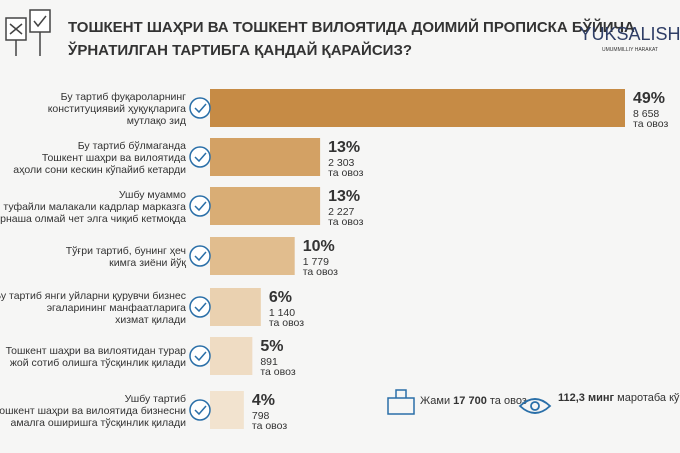 Image resolution: width=680 pixels, height=453 pixels. I want to click on ballot-icon, so click(401, 402).